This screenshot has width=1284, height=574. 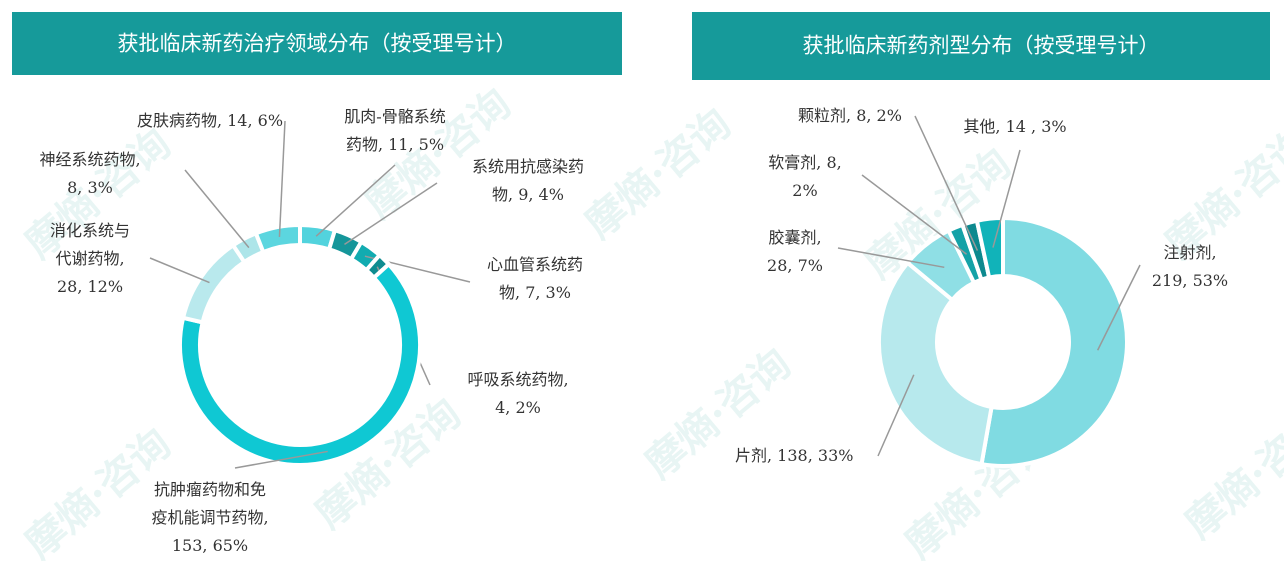 What do you see at coordinates (1190, 280) in the screenshot?
I see `label-line: 219, 53%` at bounding box center [1190, 280].